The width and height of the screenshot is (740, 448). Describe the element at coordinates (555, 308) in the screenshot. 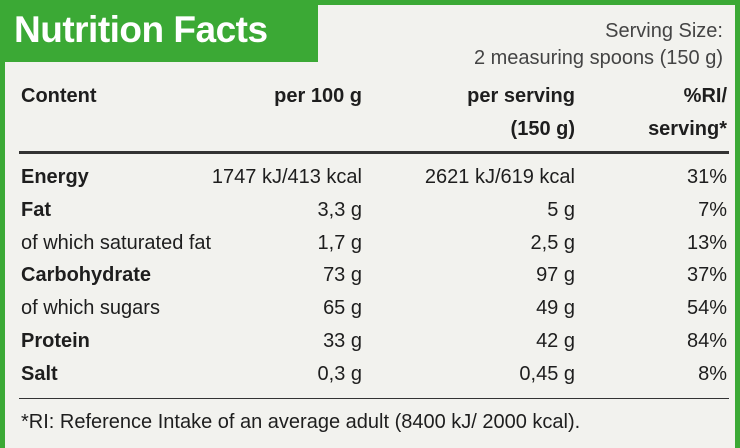

I see `nutrient-value: 49 g` at that location.